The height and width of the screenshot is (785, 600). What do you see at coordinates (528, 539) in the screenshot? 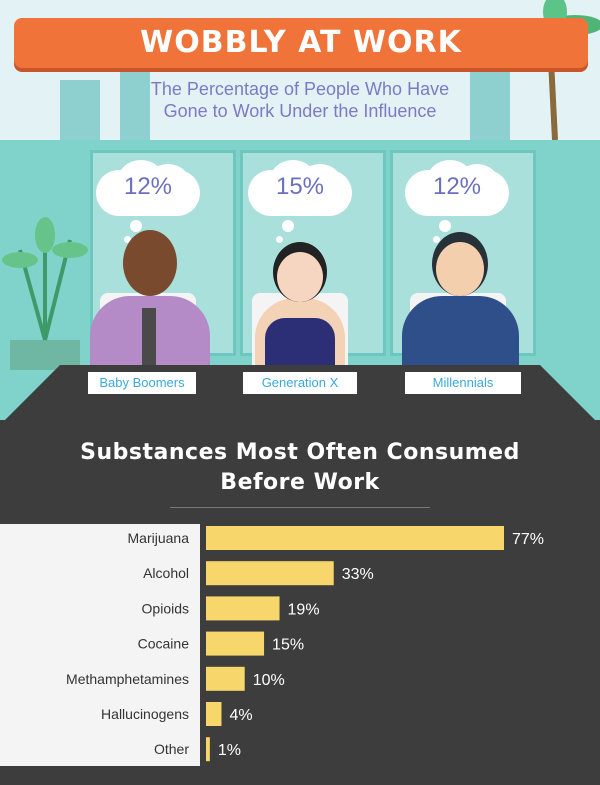
I see `value-label: 77%` at bounding box center [528, 539].